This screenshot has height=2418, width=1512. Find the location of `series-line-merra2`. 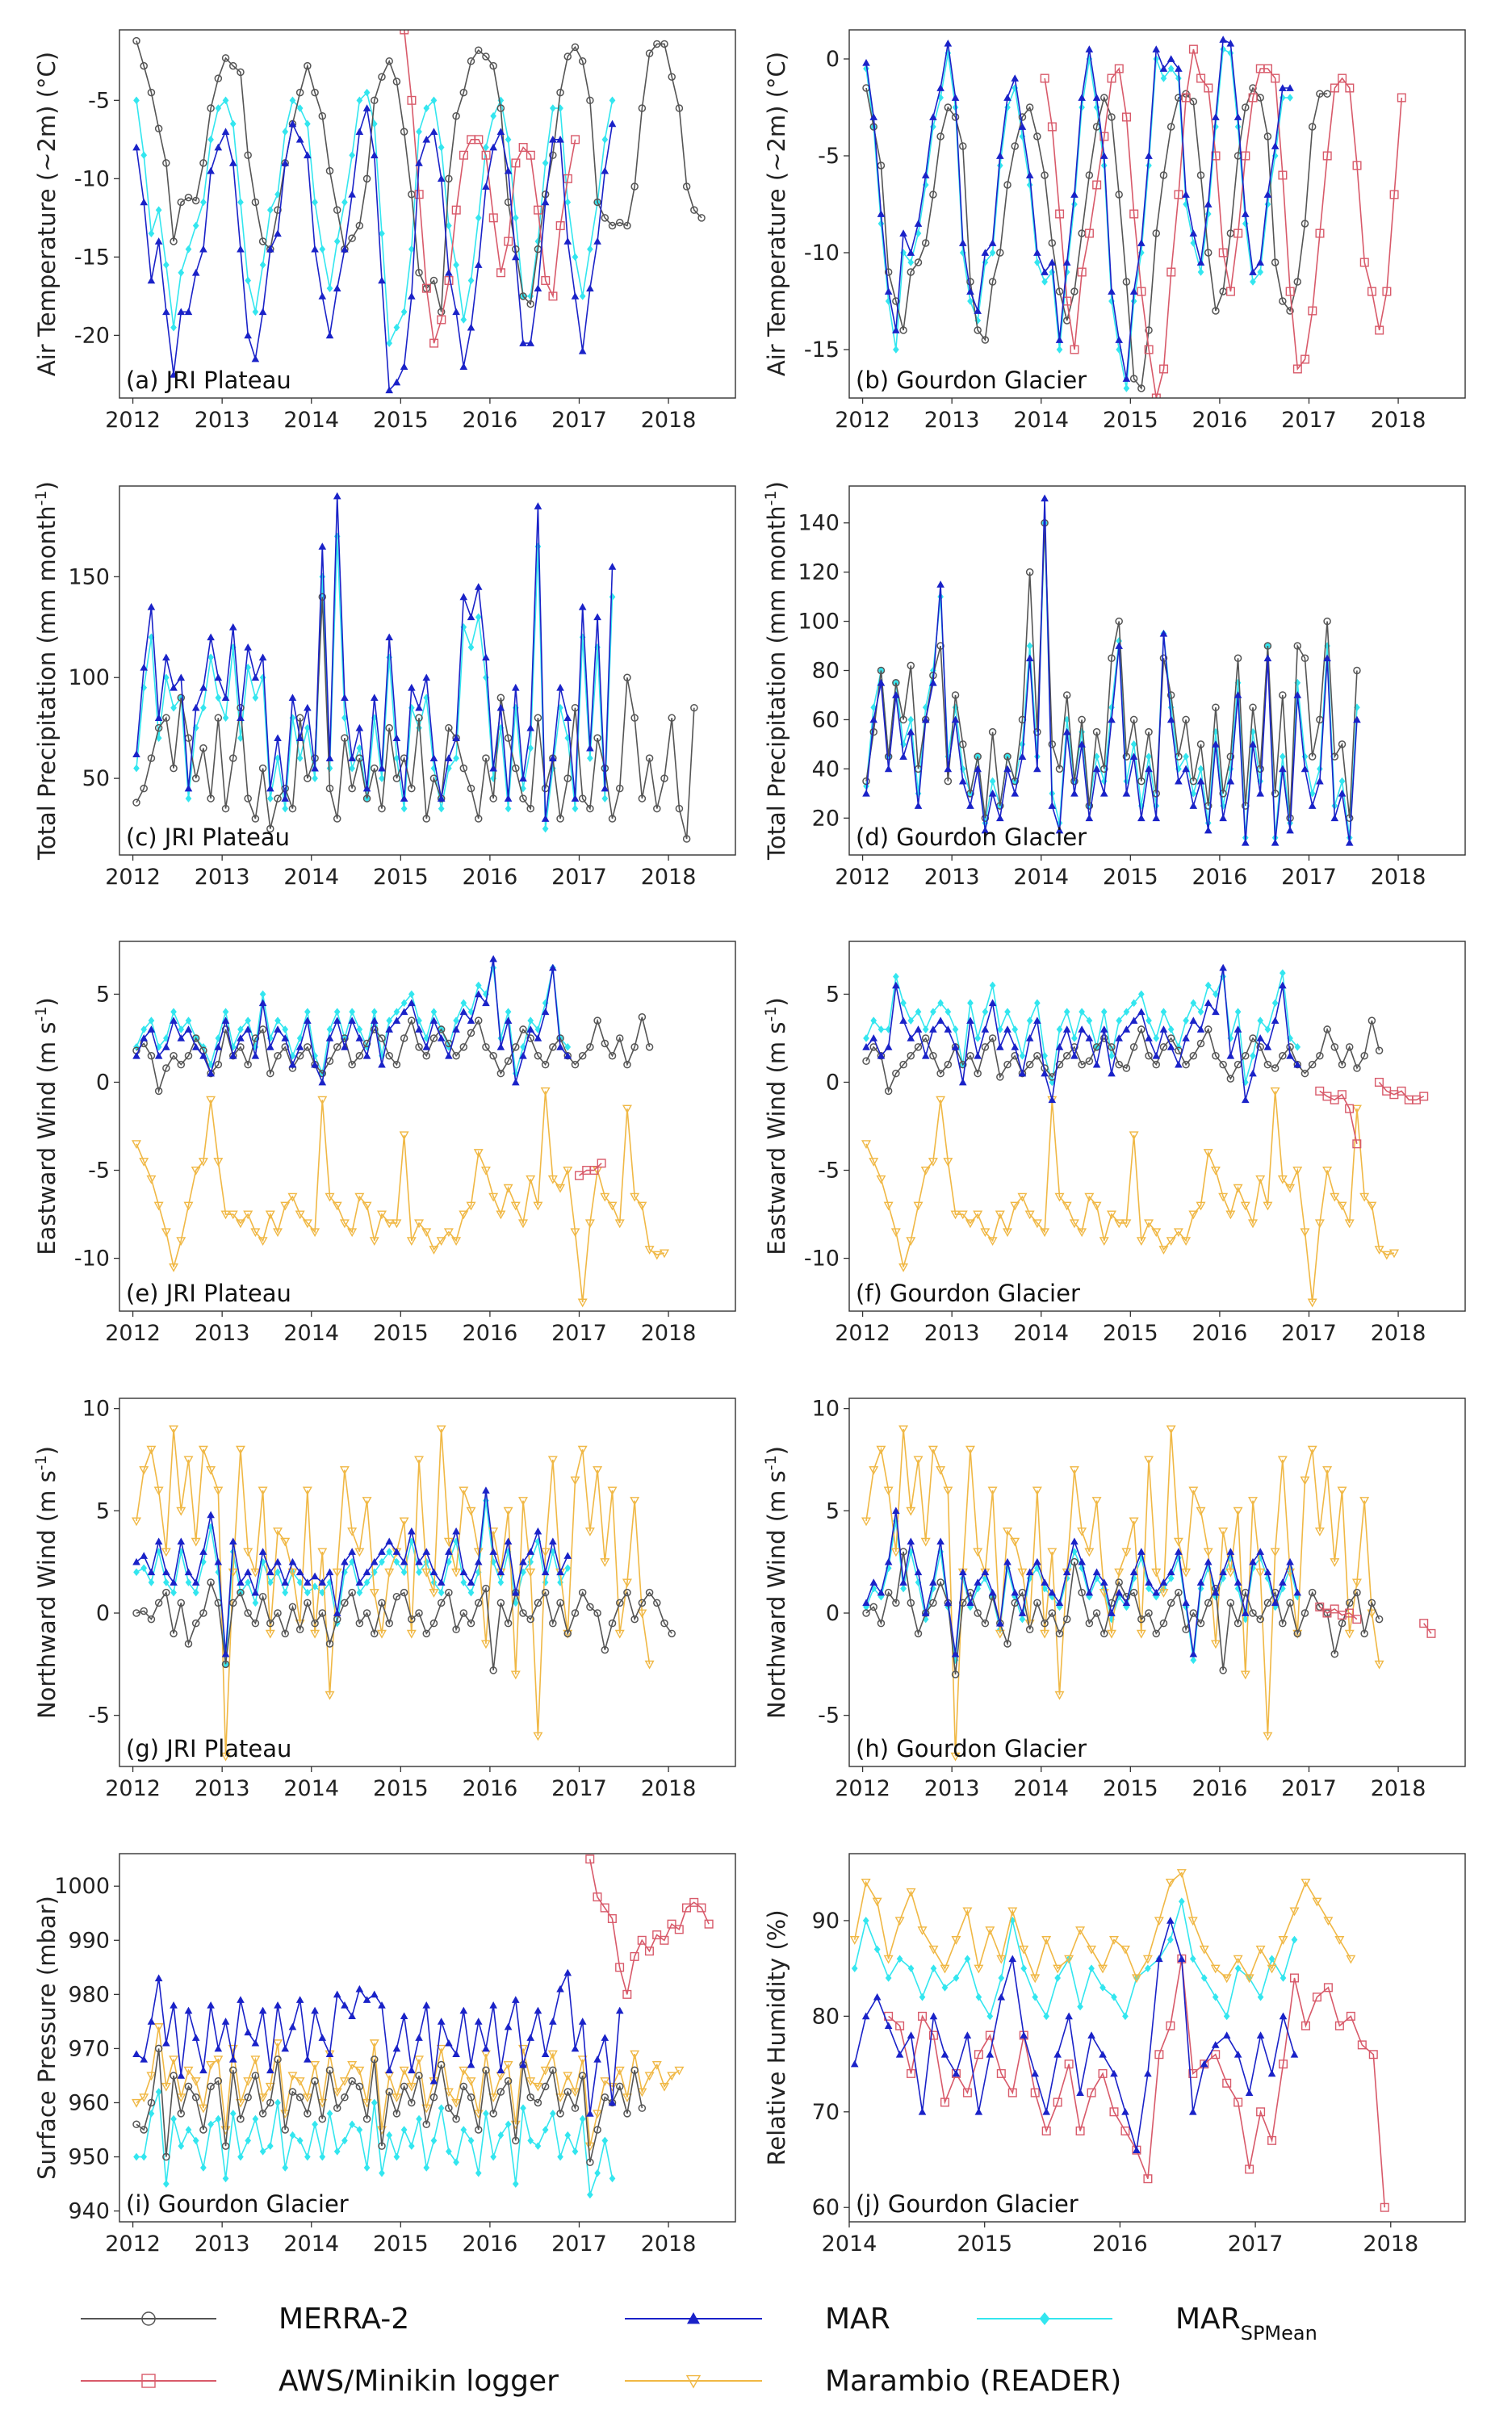

series-line-merra2 is located at coordinates (415, 718).